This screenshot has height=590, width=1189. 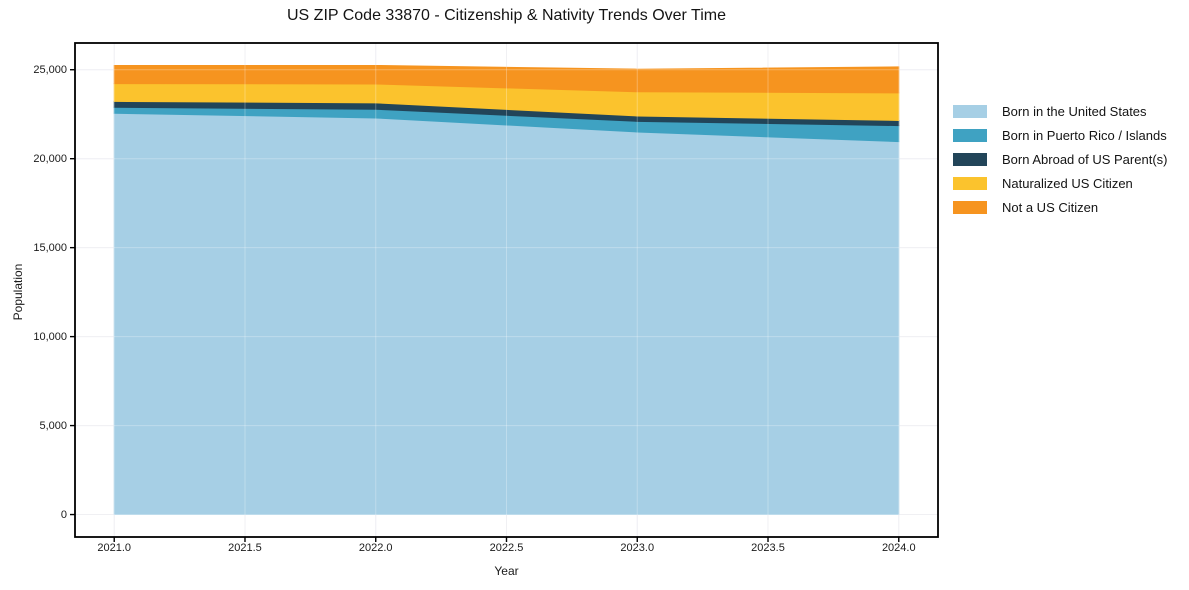 I want to click on legend-label: Not a US Citizen, so click(x=1050, y=207).